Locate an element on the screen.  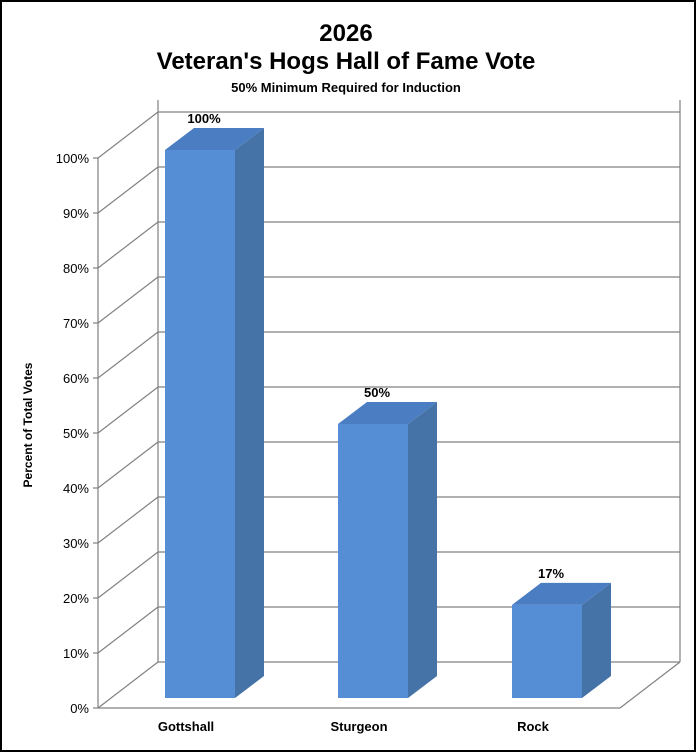
x-tick-label: Sturgeon is located at coordinates (358, 726).